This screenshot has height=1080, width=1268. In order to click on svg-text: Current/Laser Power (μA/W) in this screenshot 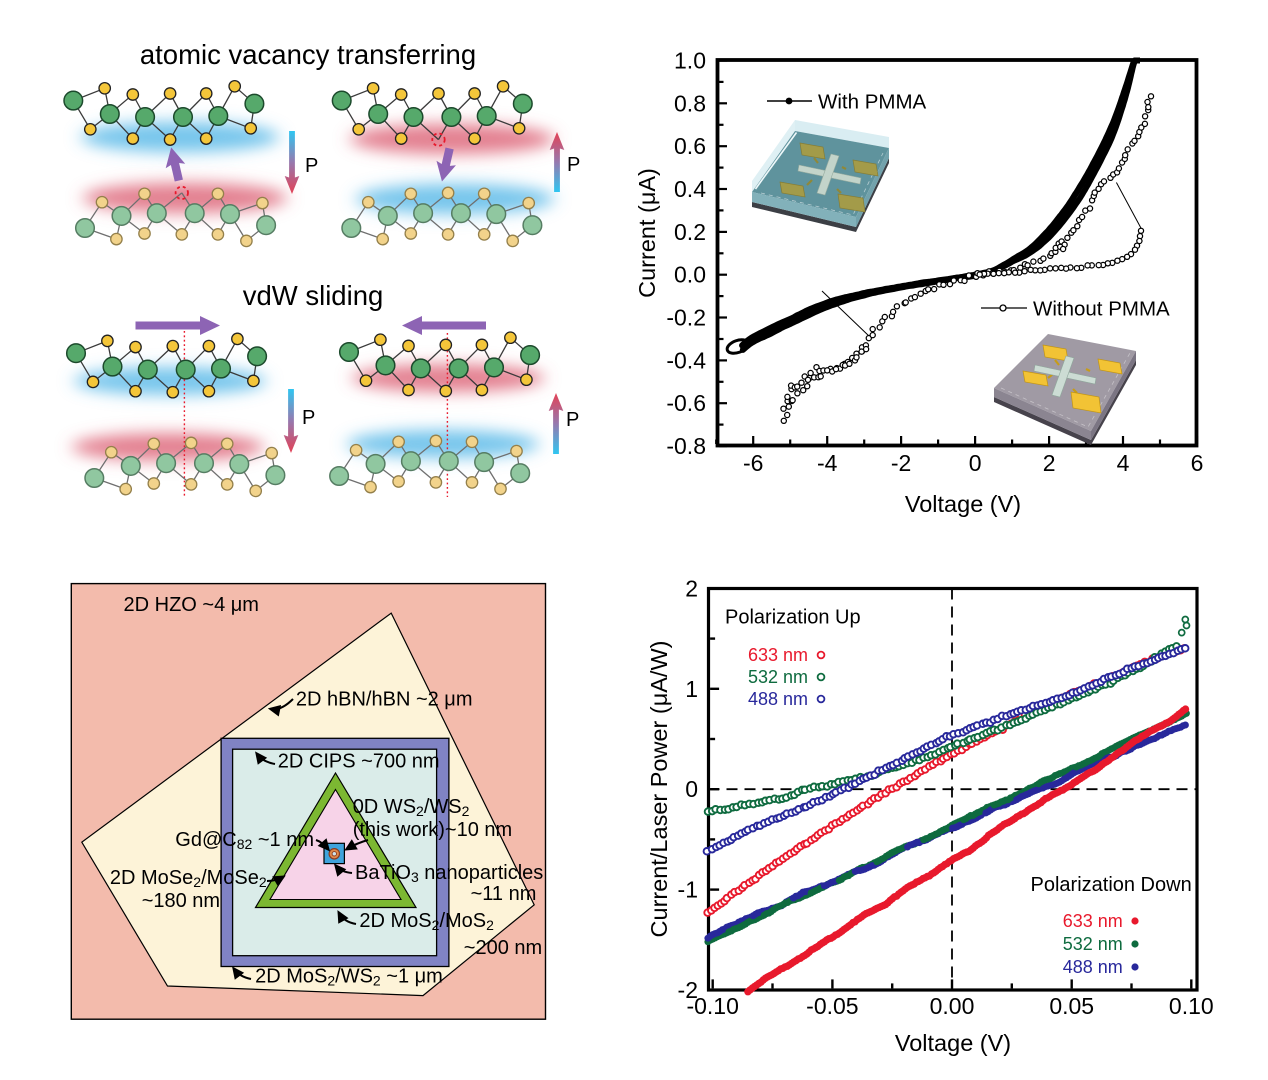, I will do `click(659, 789)`.